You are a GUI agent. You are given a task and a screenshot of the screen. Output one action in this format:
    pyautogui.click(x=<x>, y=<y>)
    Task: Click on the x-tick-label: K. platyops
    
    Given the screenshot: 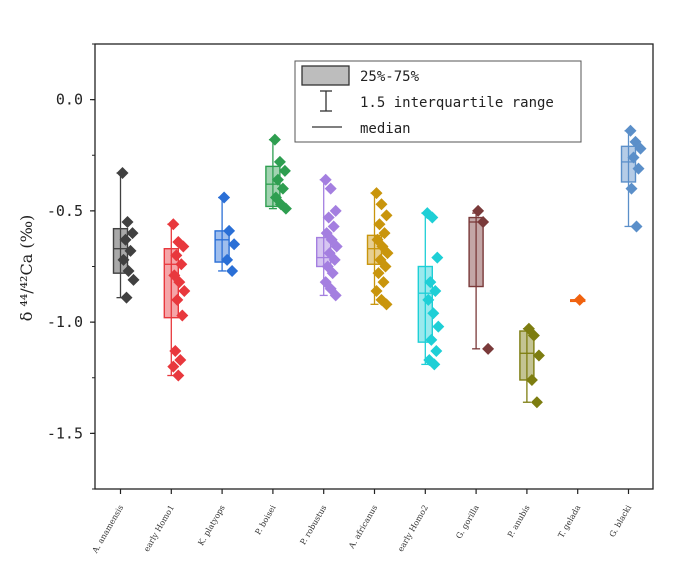 What is the action you would take?
    pyautogui.click(x=211, y=526)
    